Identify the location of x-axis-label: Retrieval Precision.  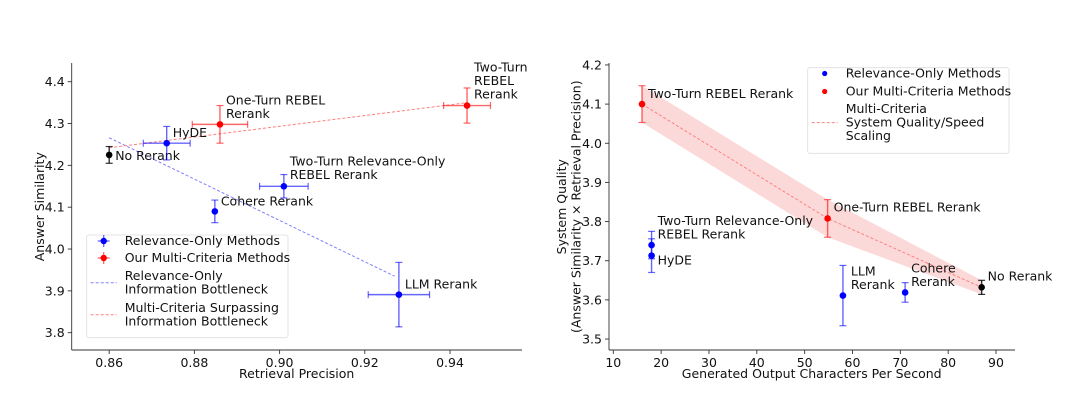
(296, 373).